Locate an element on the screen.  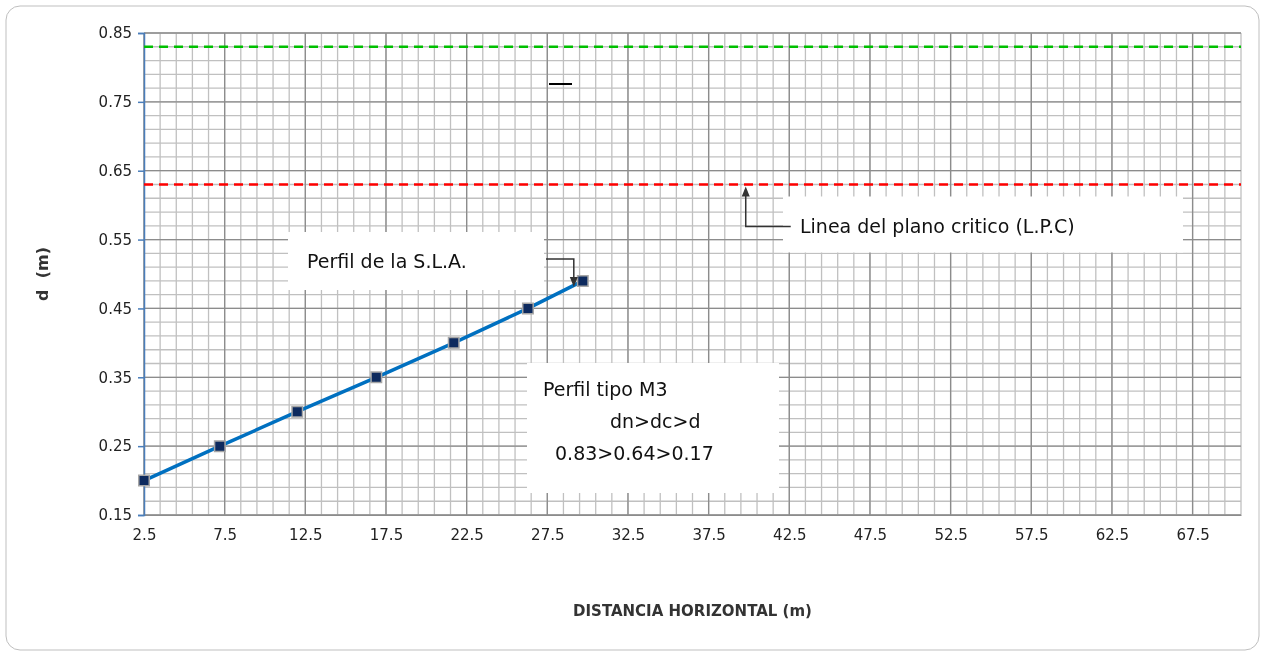
x-tick-label: 22.5 is located at coordinates (467, 534).